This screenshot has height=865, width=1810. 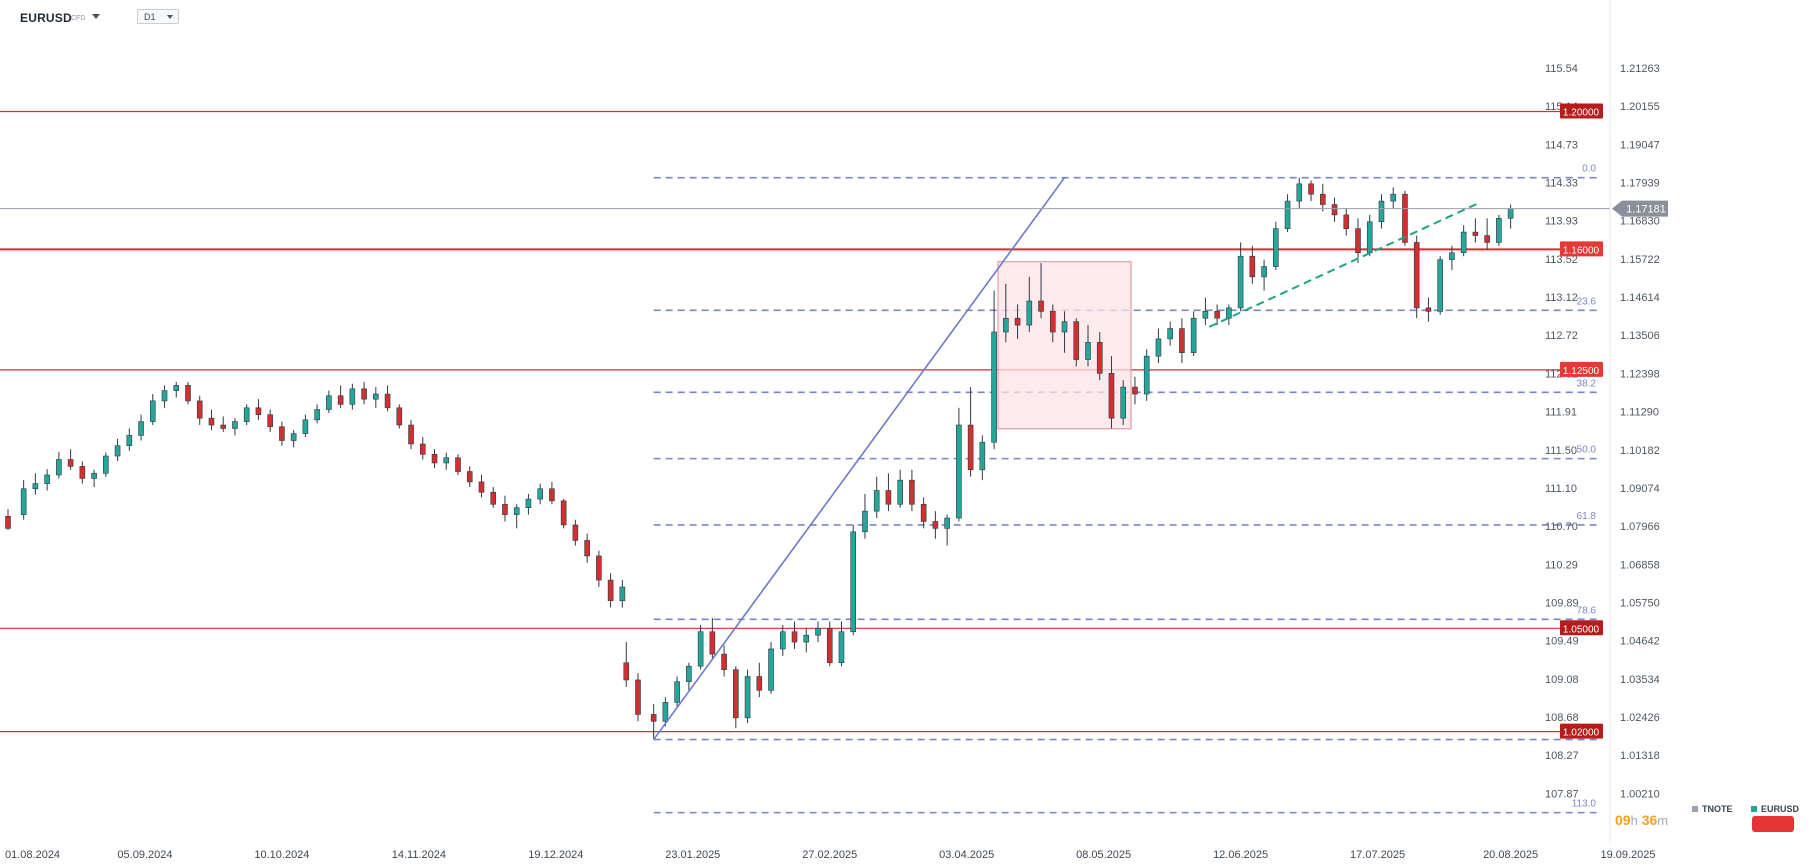 What do you see at coordinates (1561, 451) in the screenshot?
I see `secondary-axis-tick-label: 111.50` at bounding box center [1561, 451].